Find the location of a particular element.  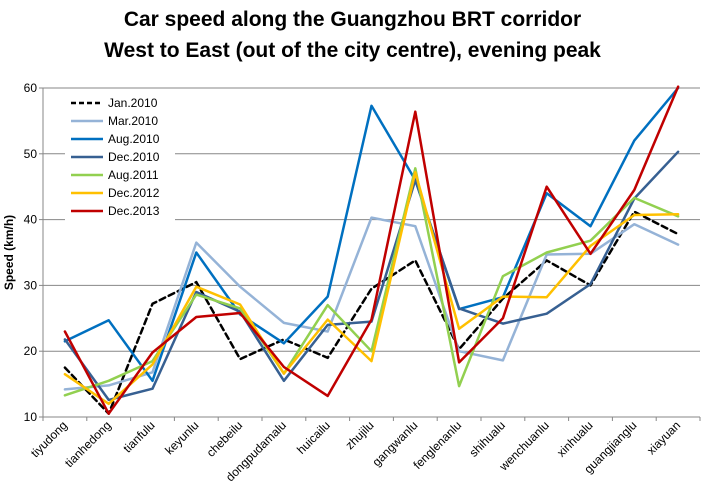

x-tick-label: keyunlu is located at coordinates (181, 437).